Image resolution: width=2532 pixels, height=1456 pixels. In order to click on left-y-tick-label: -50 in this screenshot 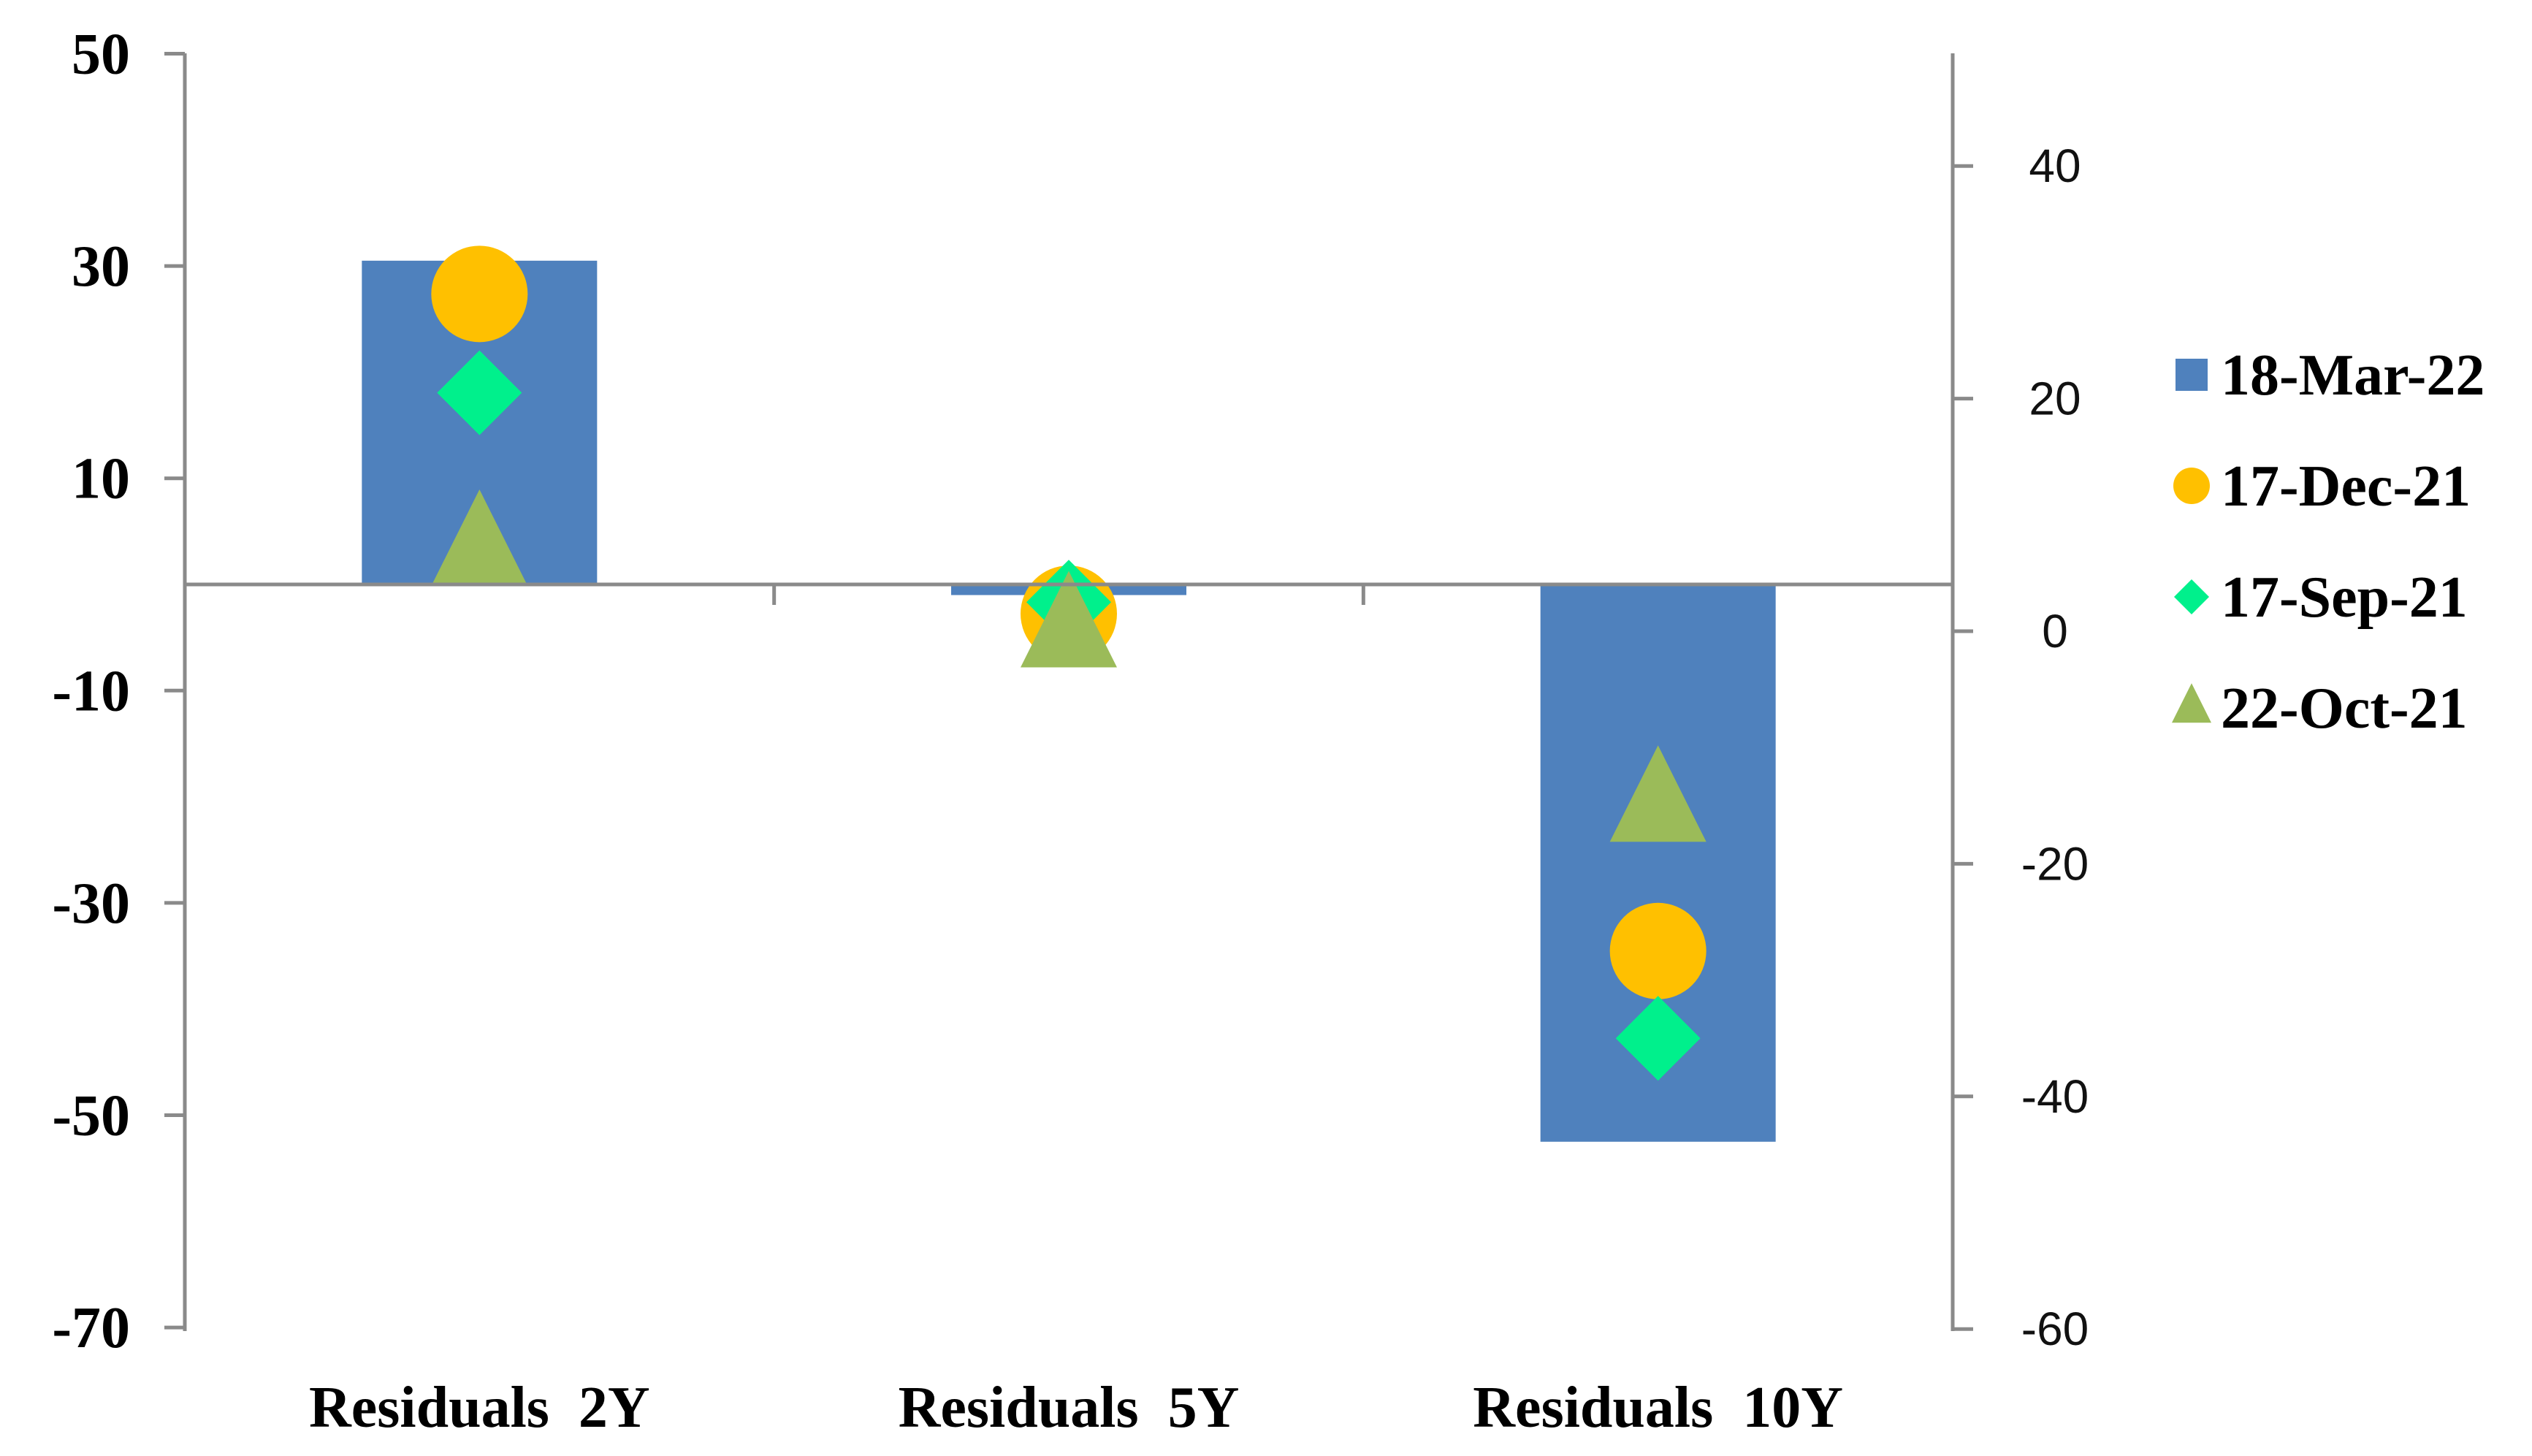, I will do `click(91, 1116)`.